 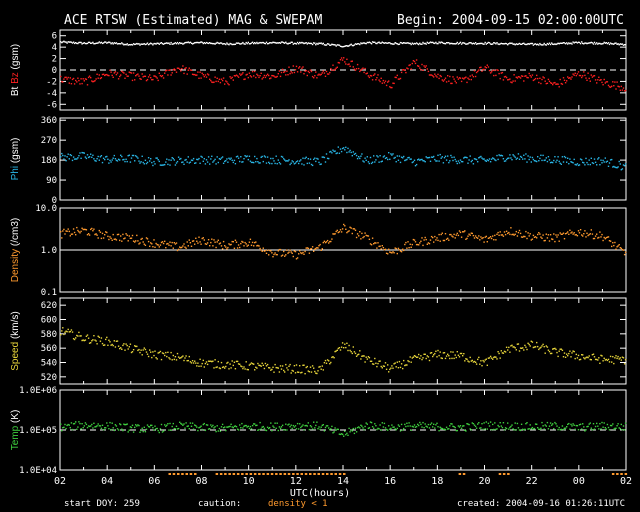 I want to click on y-axis-label-part: Speed, so click(x=15, y=356).